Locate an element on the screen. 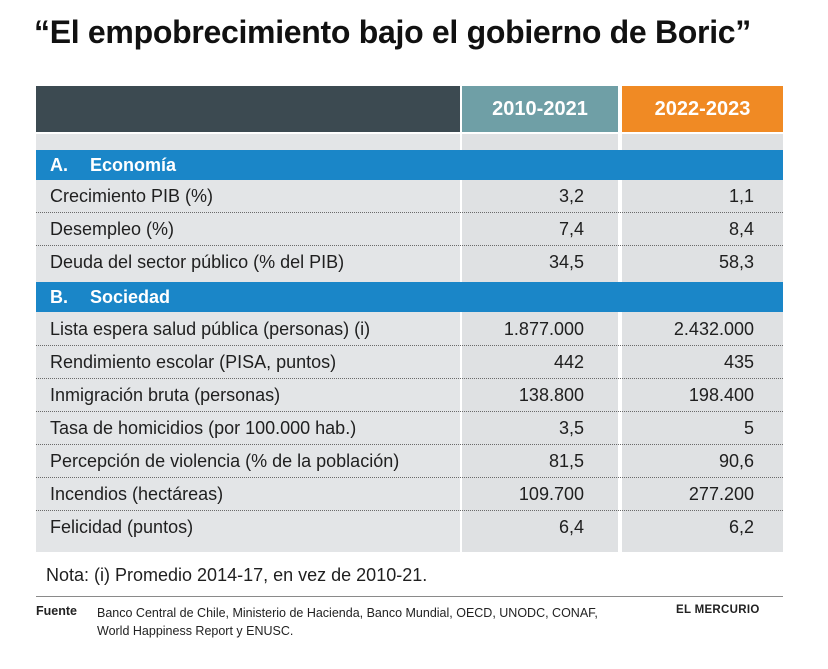 Image resolution: width=828 pixels, height=669 pixels. row-value-2010-2021: 3,5 is located at coordinates (571, 428).